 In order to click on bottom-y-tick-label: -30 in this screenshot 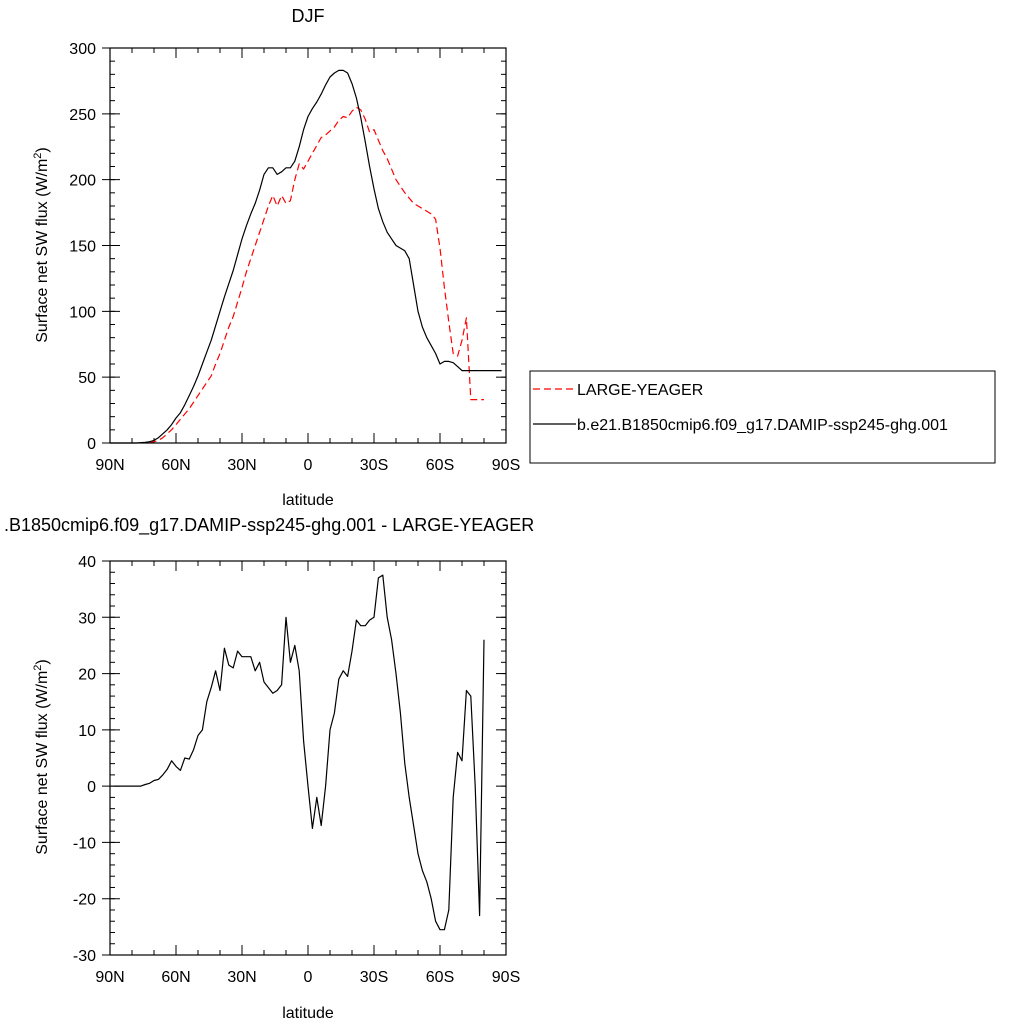, I will do `click(84, 956)`.